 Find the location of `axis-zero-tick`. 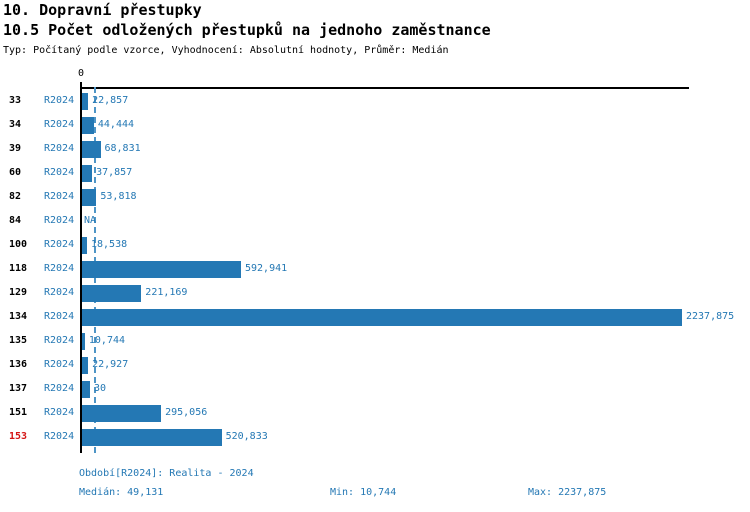

axis-zero-tick is located at coordinates (81, 84).